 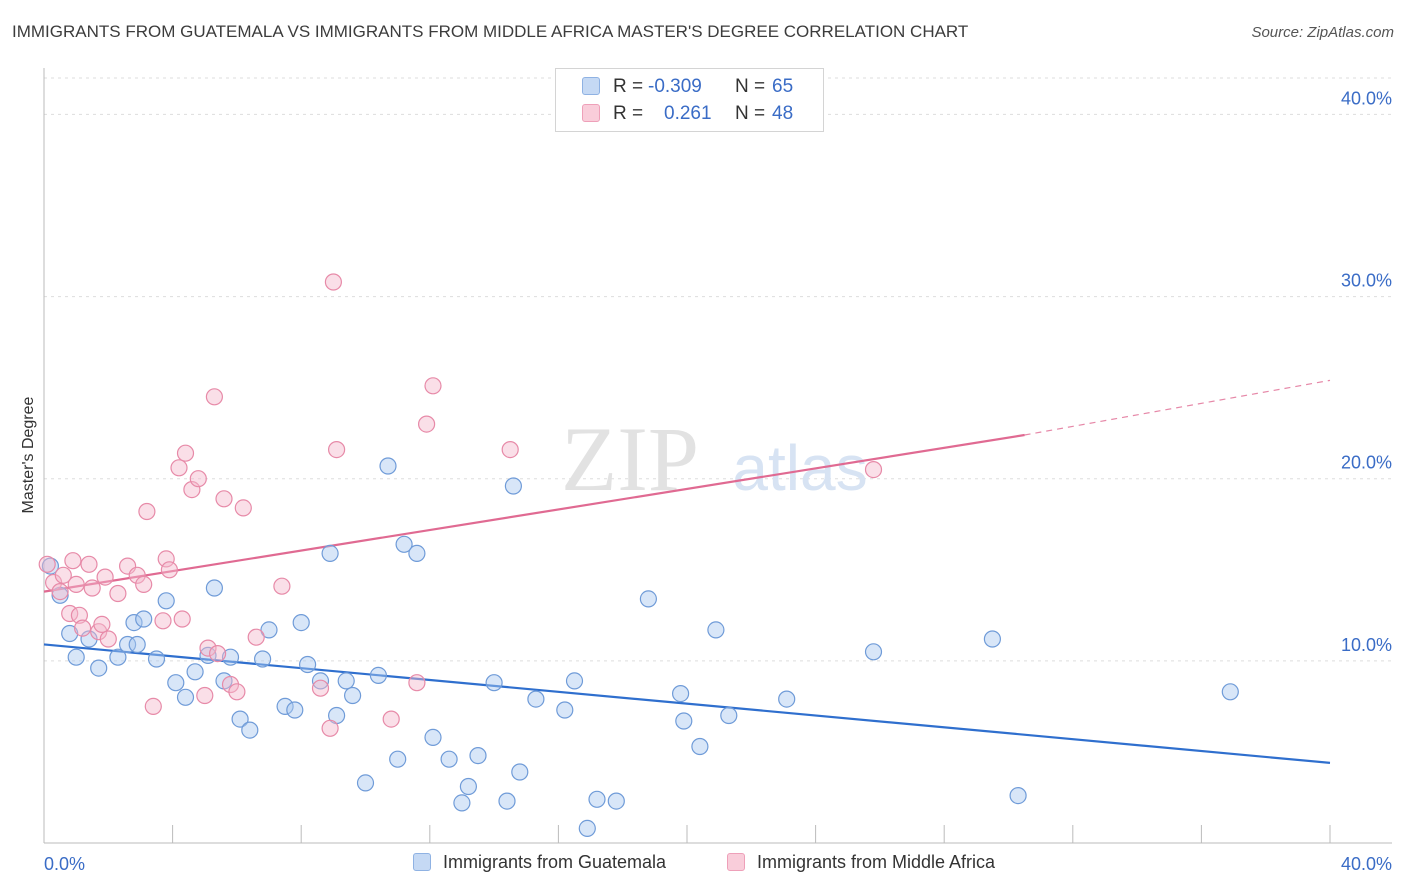 What do you see at coordinates (1177, 407) in the screenshot?
I see `africa-trend-extension` at bounding box center [1177, 407].